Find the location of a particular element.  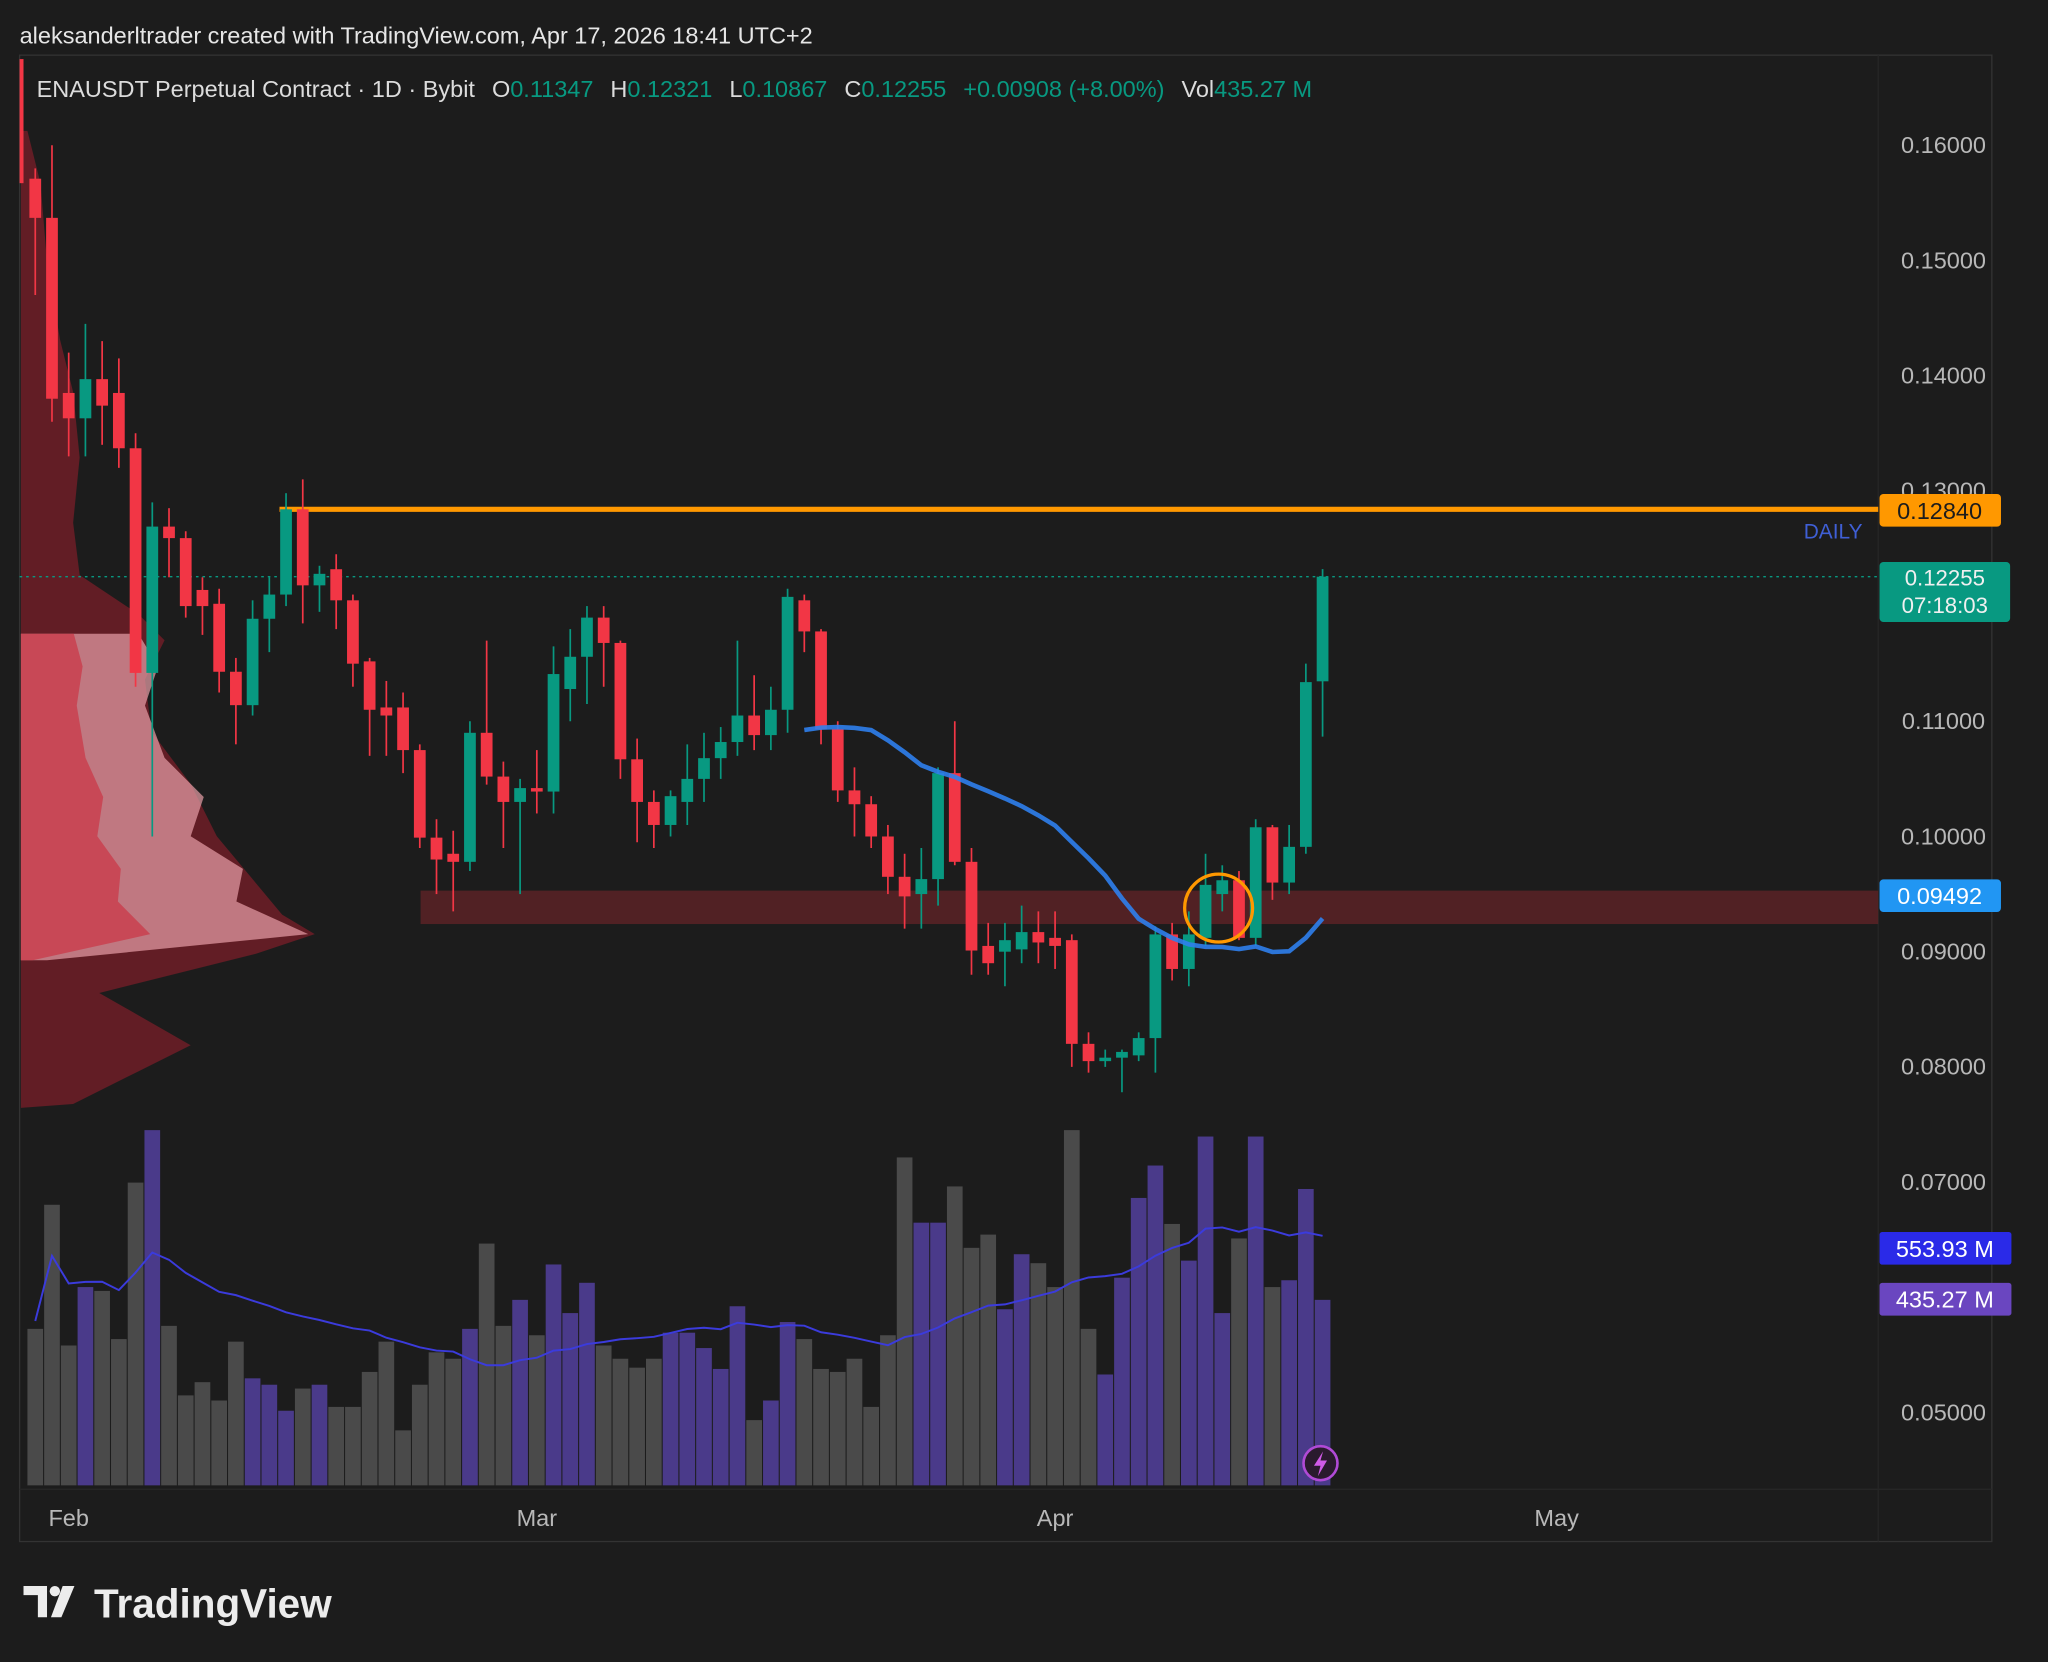

time-axis: Feb Mar Apr May is located at coordinates (813, 1518).